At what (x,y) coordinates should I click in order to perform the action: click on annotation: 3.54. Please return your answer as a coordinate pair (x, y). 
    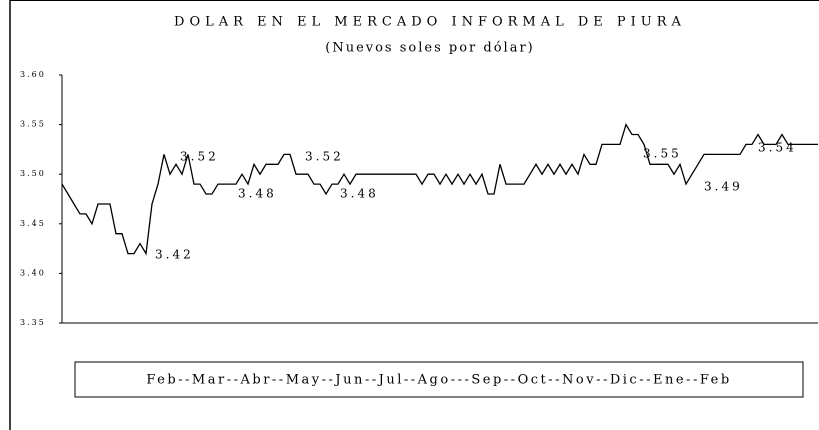
    Looking at the image, I should click on (777, 148).